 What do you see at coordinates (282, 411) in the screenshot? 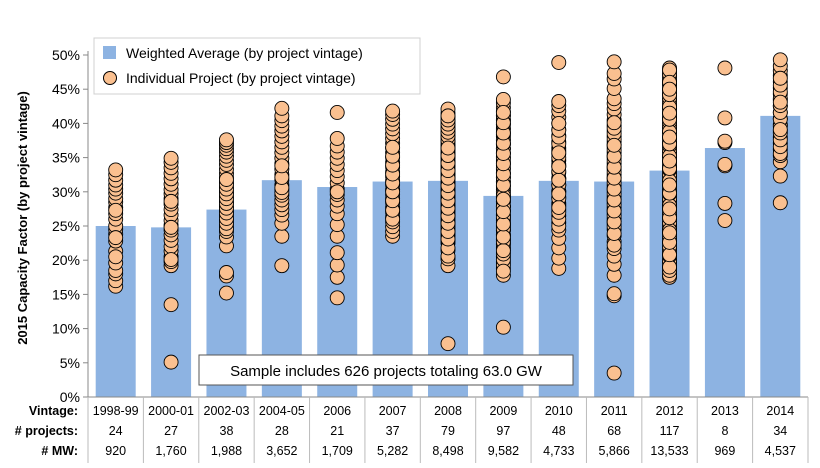
I see `table-cell-vintage: 2004-05` at bounding box center [282, 411].